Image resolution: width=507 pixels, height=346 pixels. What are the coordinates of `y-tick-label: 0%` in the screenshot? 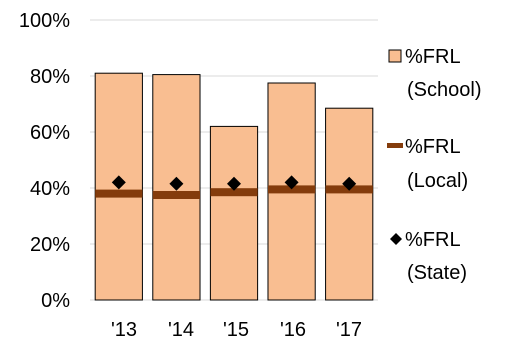 It's located at (55, 301).